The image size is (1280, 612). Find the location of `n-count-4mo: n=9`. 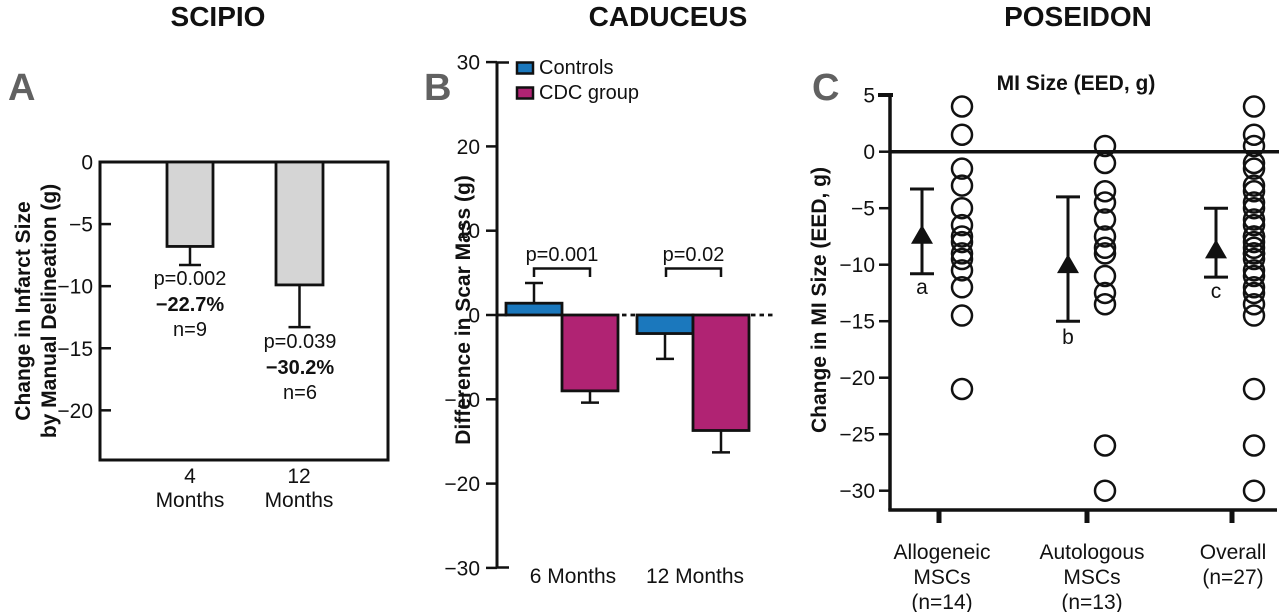

n-count-4mo: n=9 is located at coordinates (190, 330).